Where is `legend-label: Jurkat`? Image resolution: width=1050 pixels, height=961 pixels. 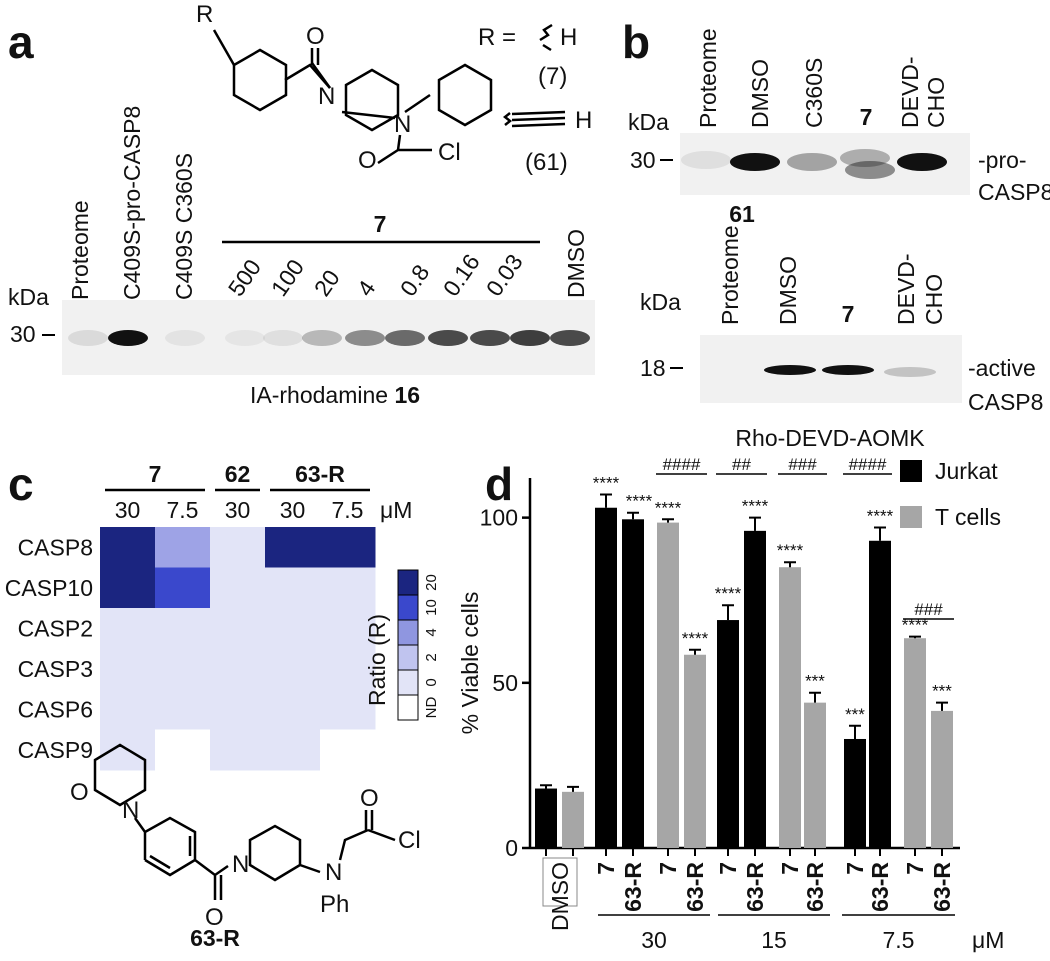 legend-label: Jurkat is located at coordinates (966, 471).